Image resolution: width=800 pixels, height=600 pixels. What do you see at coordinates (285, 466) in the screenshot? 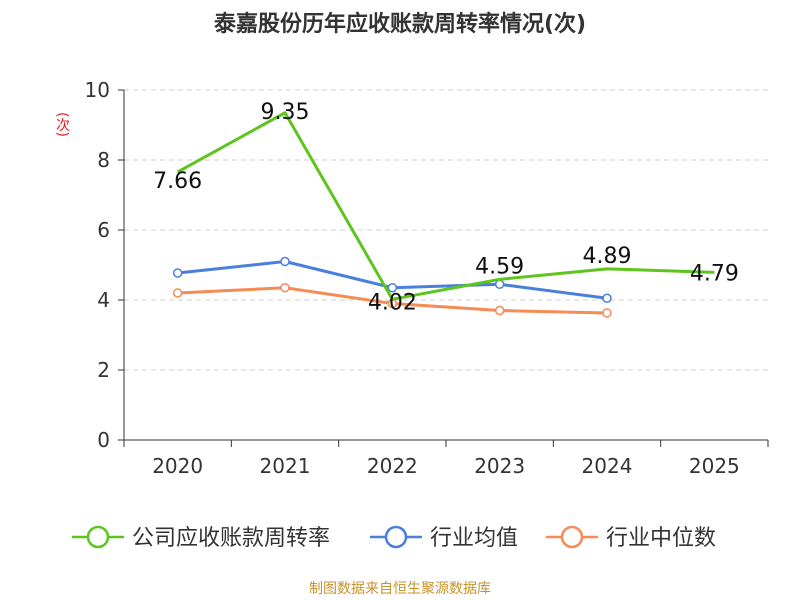
I see `x-tick-label: 2021` at bounding box center [285, 466].